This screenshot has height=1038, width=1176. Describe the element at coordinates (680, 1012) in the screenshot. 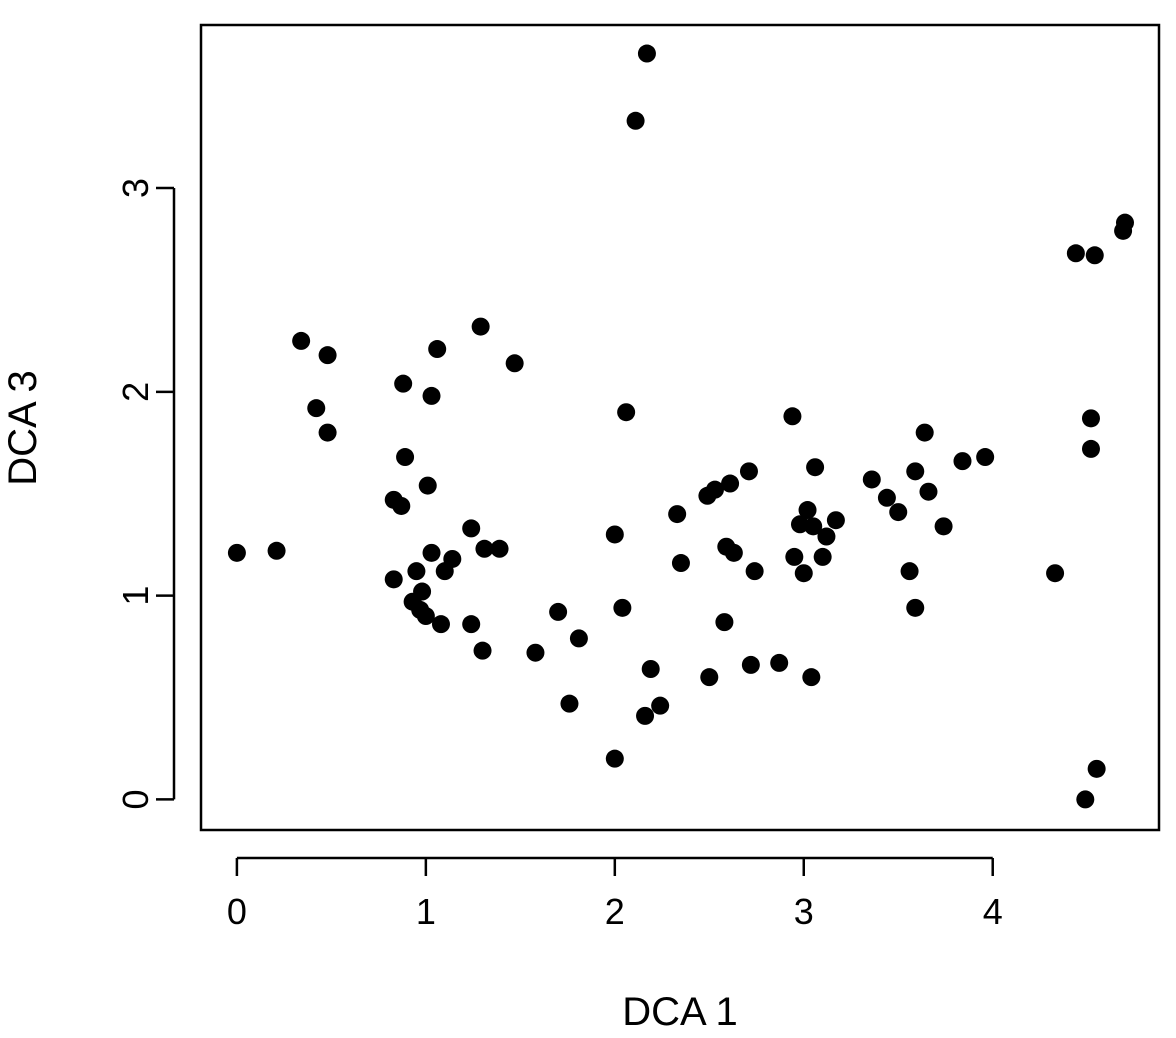

I see `x-axis-title: DCA 1` at that location.